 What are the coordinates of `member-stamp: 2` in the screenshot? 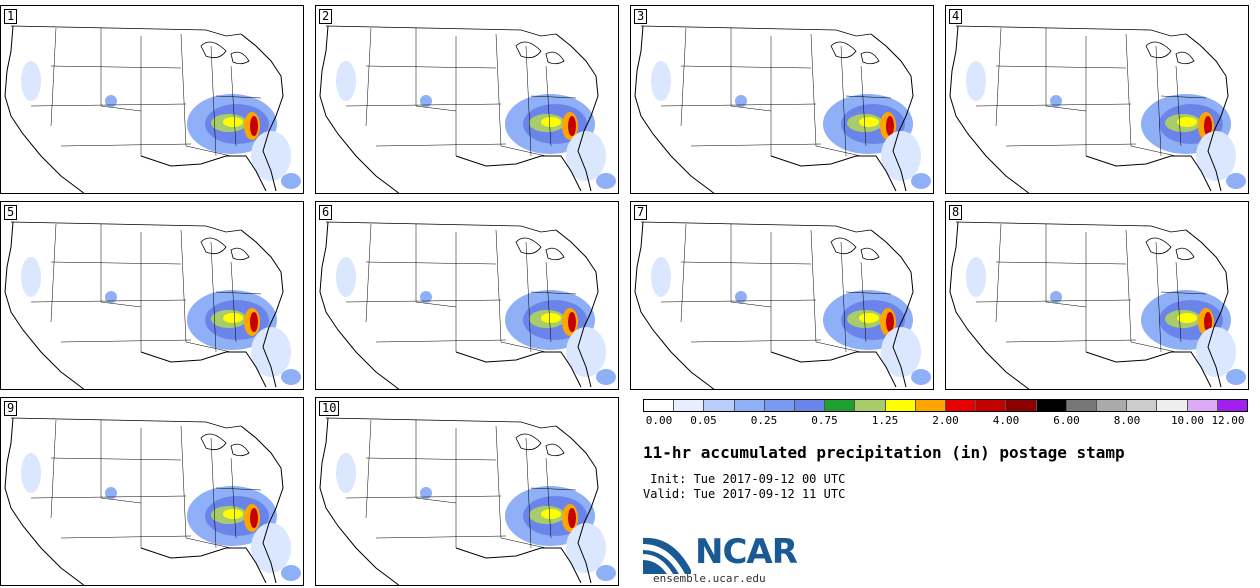 It's located at (467, 99).